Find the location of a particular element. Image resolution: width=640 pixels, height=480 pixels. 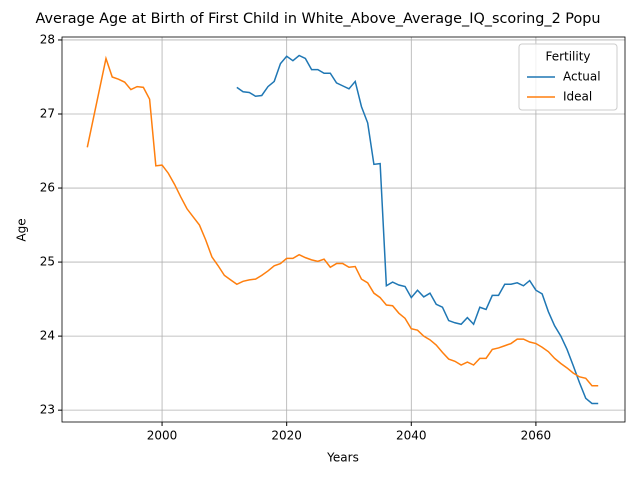

legend: Fertility Actual Ideal is located at coordinates (568, 77).